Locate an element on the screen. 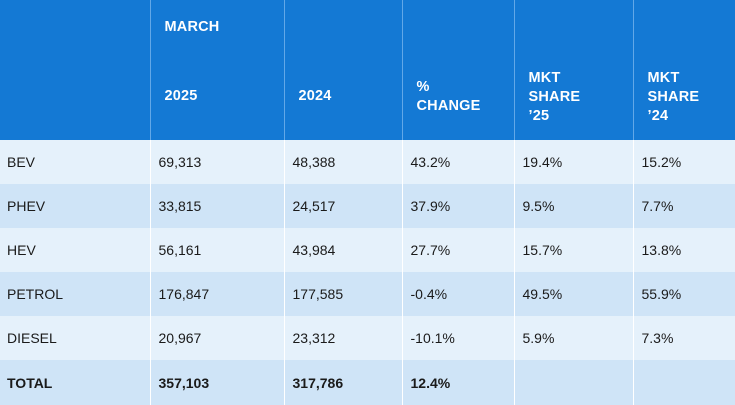 This screenshot has width=735, height=405. header-share24-line1: MKT is located at coordinates (663, 78).